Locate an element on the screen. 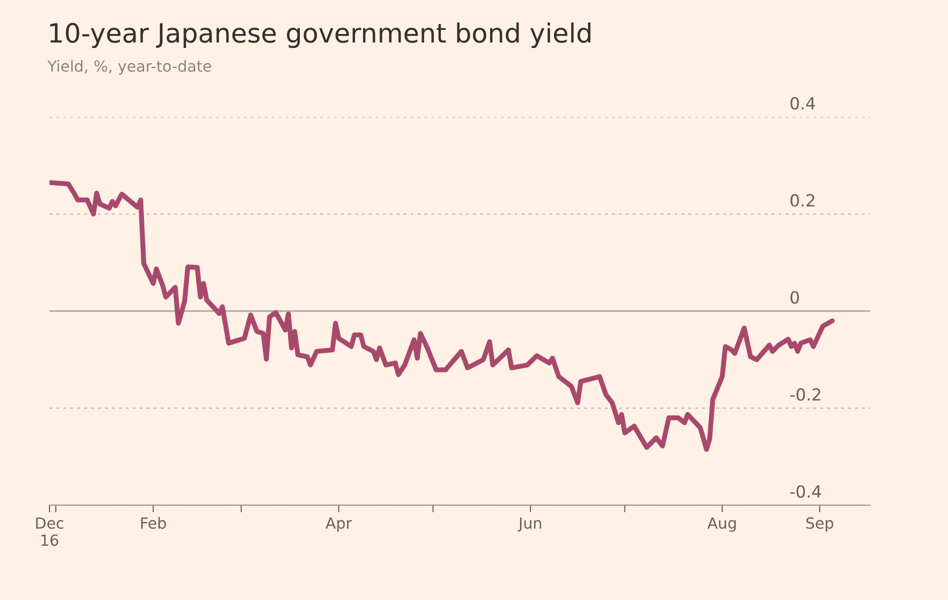 The image size is (948, 600). x-tick-label: Sep is located at coordinates (820, 524).